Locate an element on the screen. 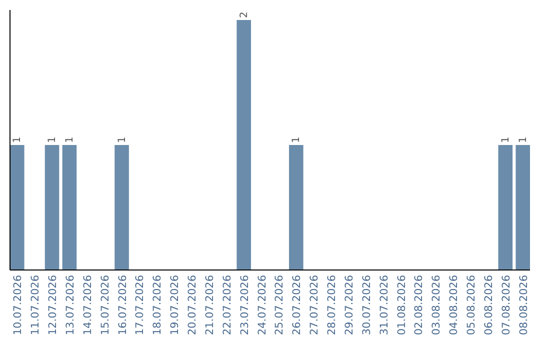 The image size is (540, 340). x-tick-label: 13.07.2026 is located at coordinates (70, 305).